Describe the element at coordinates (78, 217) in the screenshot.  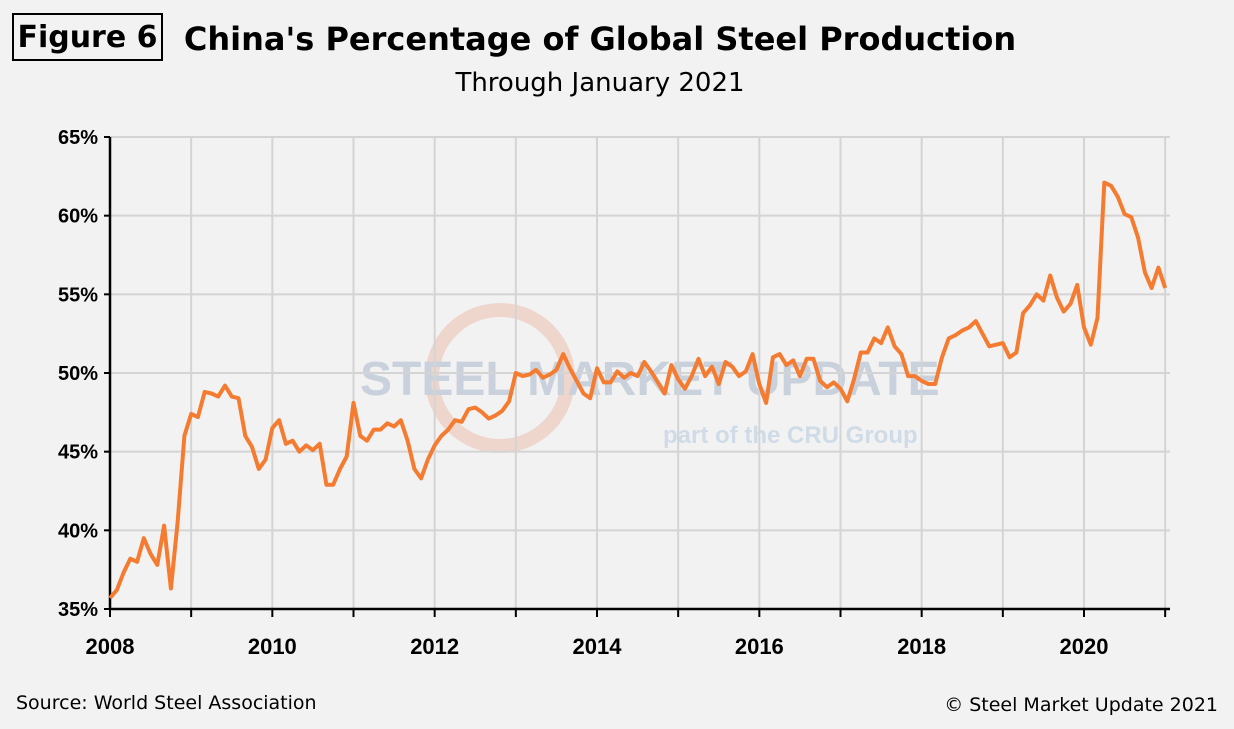
I see `y-tick-label: 60%` at that location.